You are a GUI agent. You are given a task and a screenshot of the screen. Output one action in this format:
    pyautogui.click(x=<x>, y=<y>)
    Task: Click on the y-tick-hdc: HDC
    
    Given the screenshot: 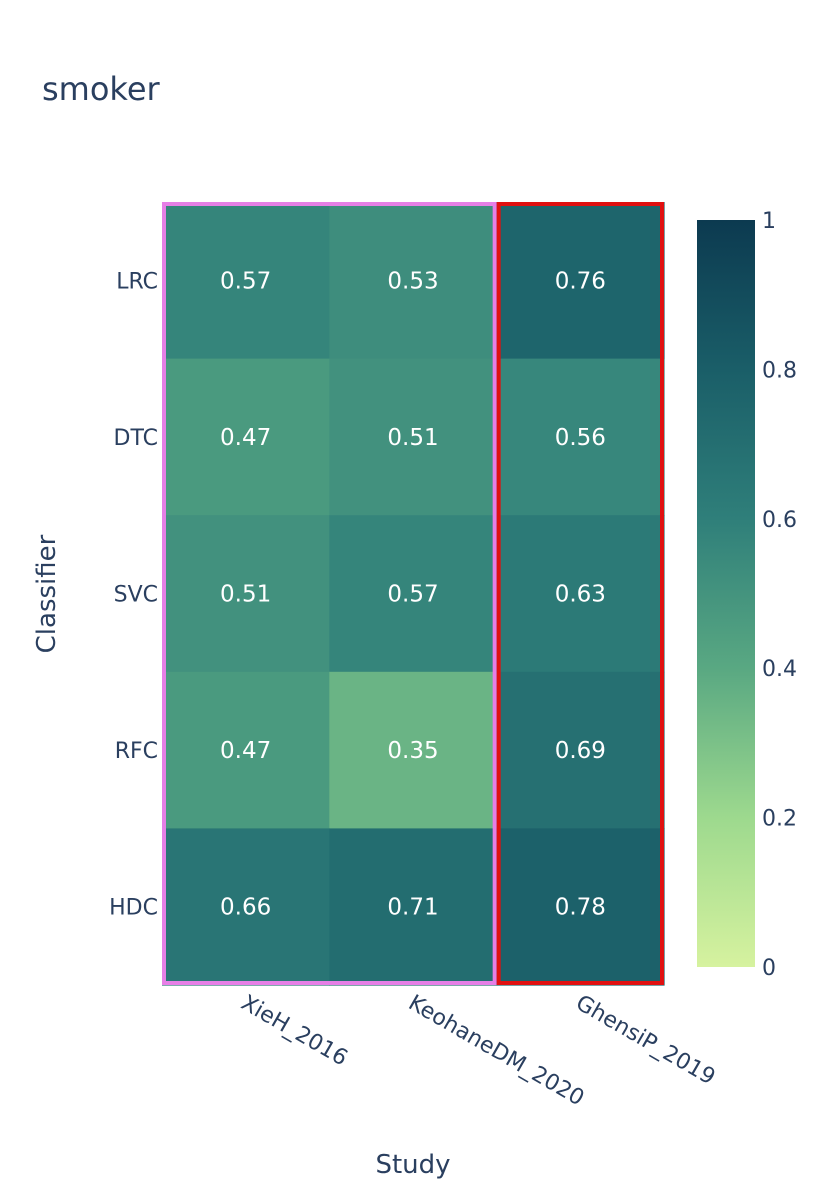 What is the action you would take?
    pyautogui.click(x=133, y=908)
    